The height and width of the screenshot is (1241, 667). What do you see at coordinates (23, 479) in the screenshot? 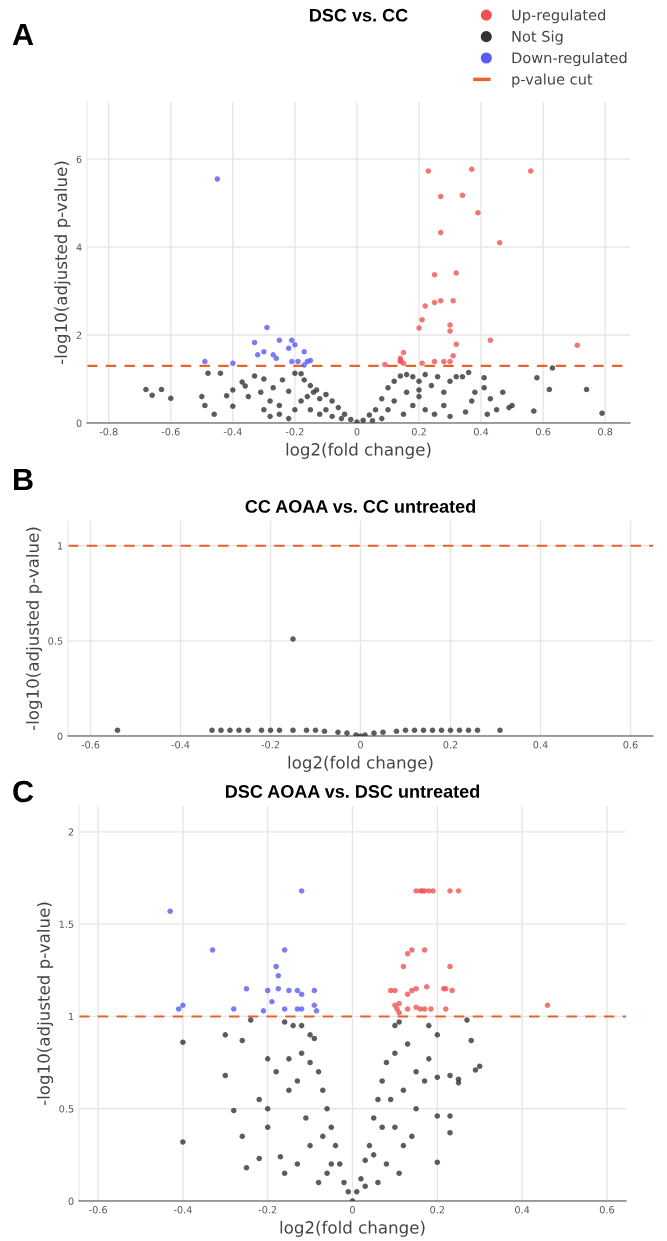
I see `text: B` at bounding box center [23, 479].